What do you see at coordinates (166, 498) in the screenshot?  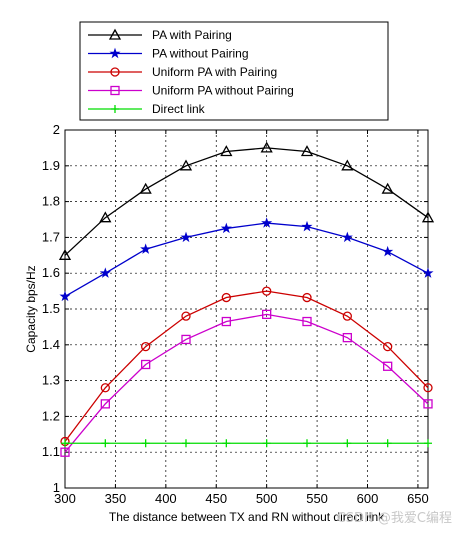 I see `x-tick-label: 400` at bounding box center [166, 498].